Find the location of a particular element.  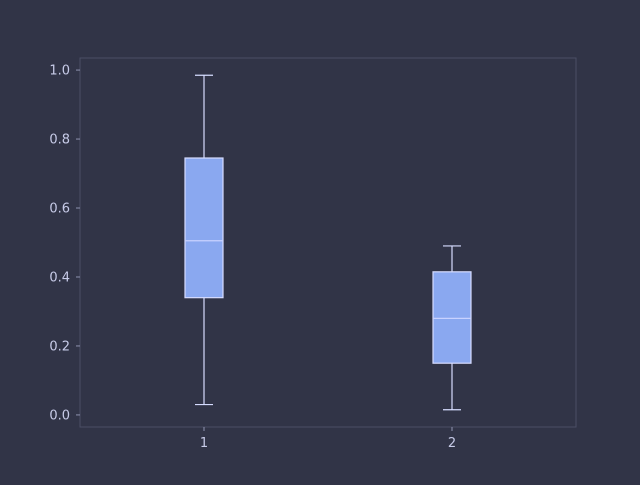

y-axis: 0.0 0.2 0.4 0.6 0.8 1.0 is located at coordinates (64, 243).